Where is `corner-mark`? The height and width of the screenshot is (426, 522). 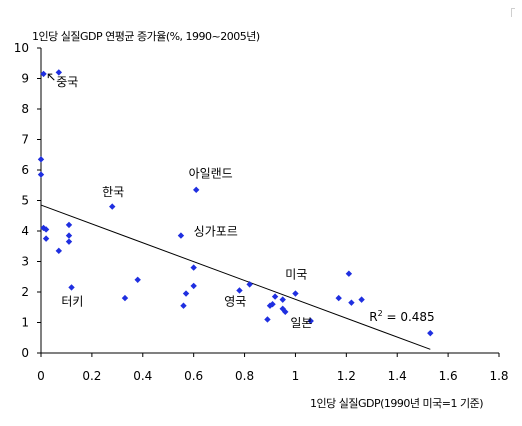 corner-mark is located at coordinates (513, 12).